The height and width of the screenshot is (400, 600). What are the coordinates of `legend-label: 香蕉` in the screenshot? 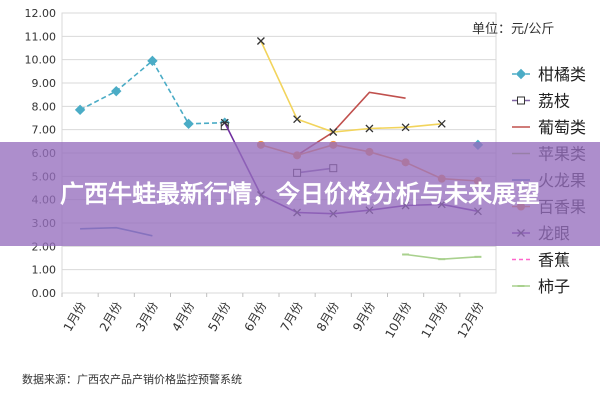 It's located at (554, 260).